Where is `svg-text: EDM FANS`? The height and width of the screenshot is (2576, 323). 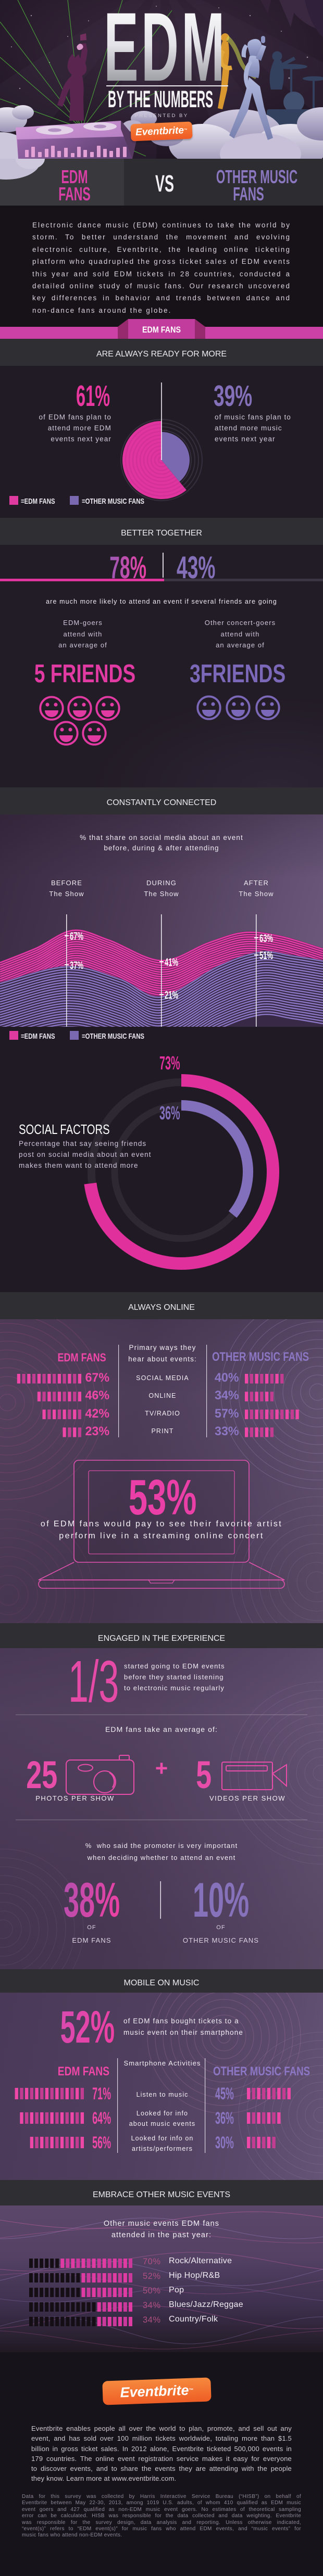 svg-text: EDM FANS is located at coordinates (161, 330).